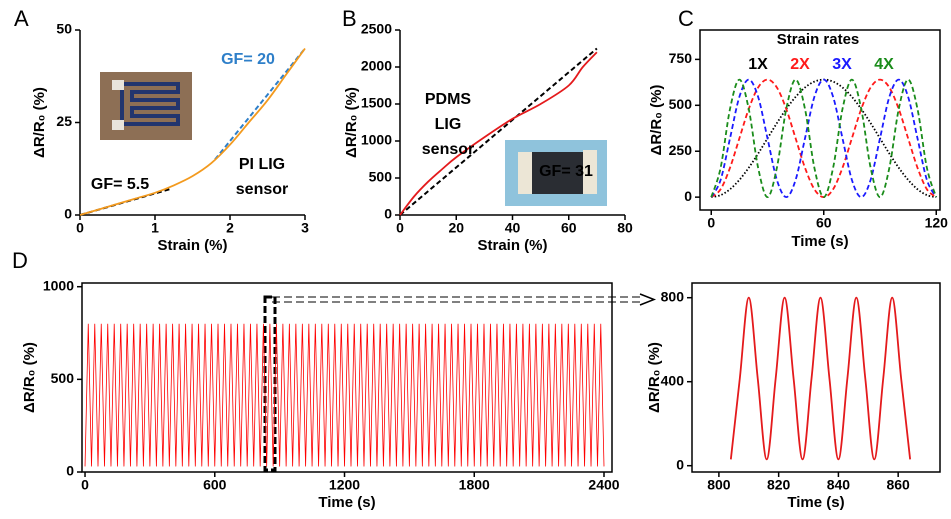  I want to click on x-tick-label: 2, so click(230, 228).